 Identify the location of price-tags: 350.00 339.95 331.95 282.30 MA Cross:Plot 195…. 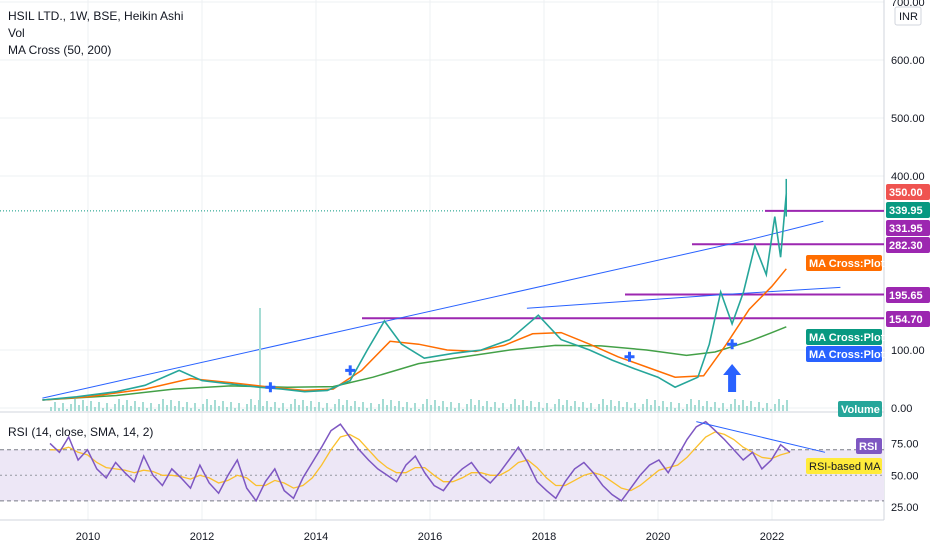
(868, 329).